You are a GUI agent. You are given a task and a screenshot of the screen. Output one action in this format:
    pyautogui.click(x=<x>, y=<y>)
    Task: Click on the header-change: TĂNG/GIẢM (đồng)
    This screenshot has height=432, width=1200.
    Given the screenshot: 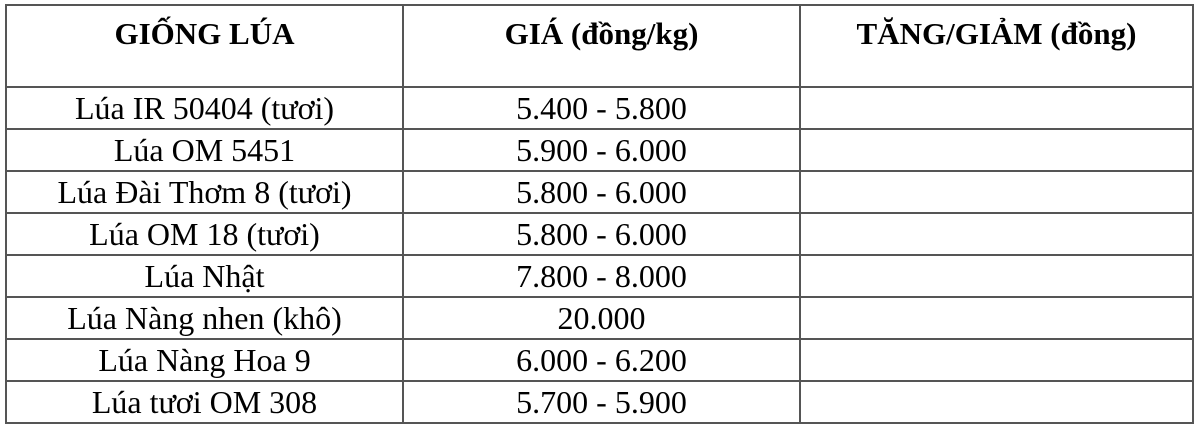 What is the action you would take?
    pyautogui.click(x=996, y=46)
    